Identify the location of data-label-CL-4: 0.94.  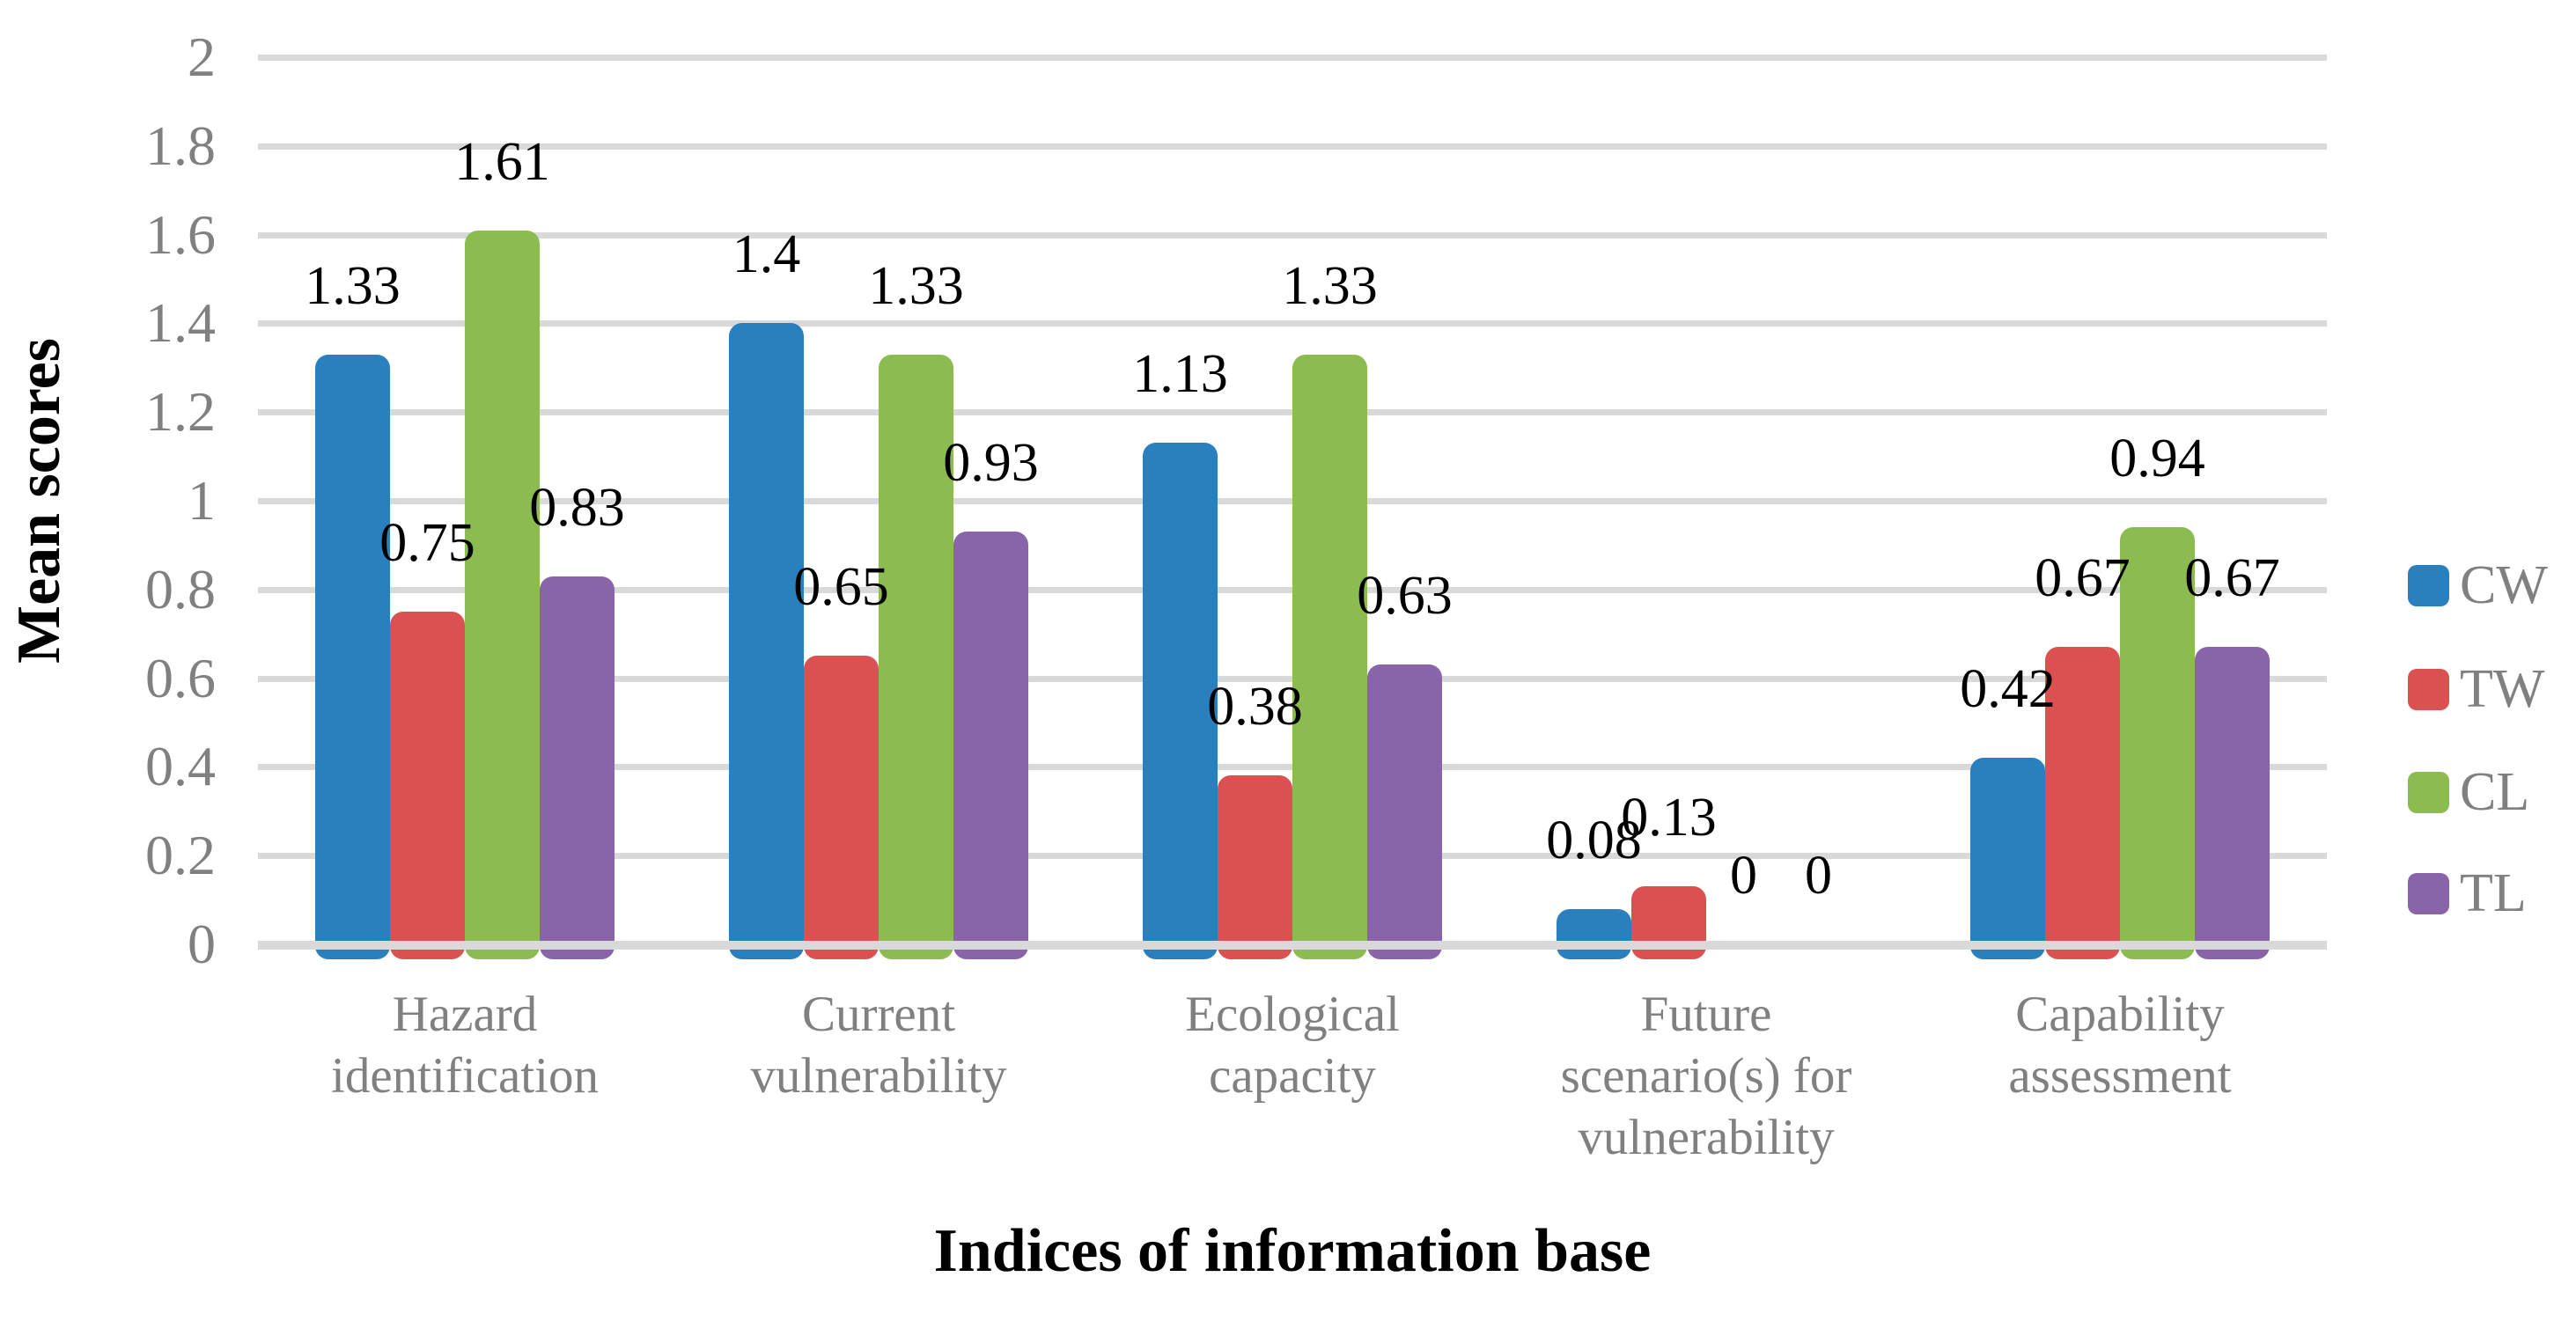
(2157, 459).